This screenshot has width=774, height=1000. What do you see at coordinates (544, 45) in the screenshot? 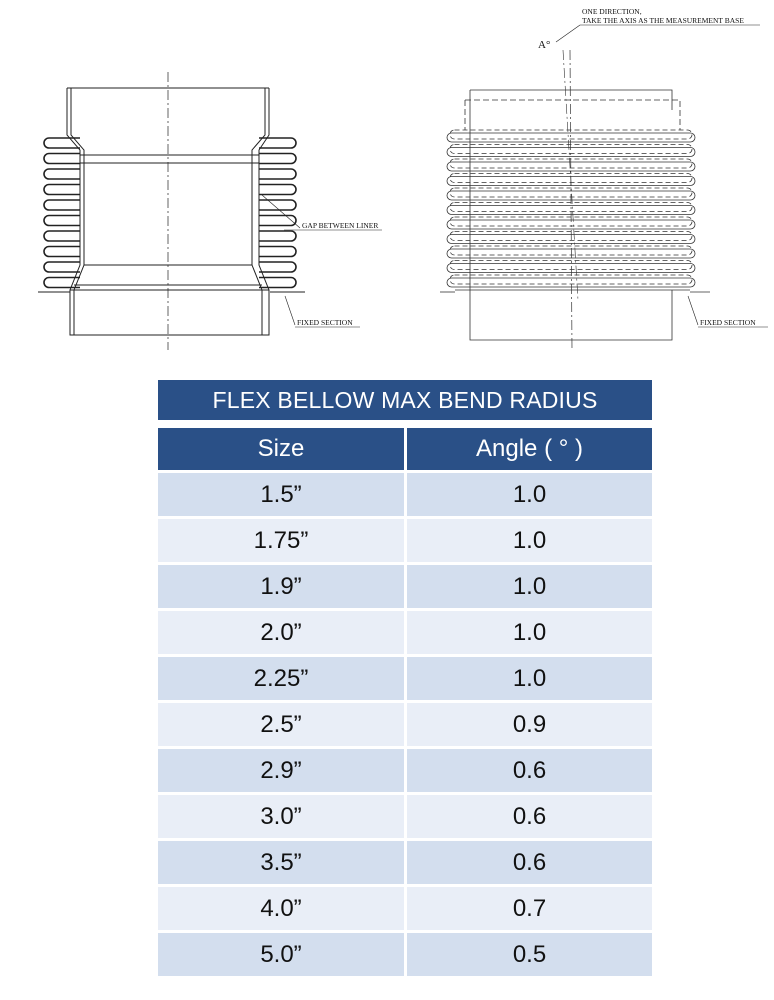
I see `angle-label: A°` at bounding box center [544, 45].